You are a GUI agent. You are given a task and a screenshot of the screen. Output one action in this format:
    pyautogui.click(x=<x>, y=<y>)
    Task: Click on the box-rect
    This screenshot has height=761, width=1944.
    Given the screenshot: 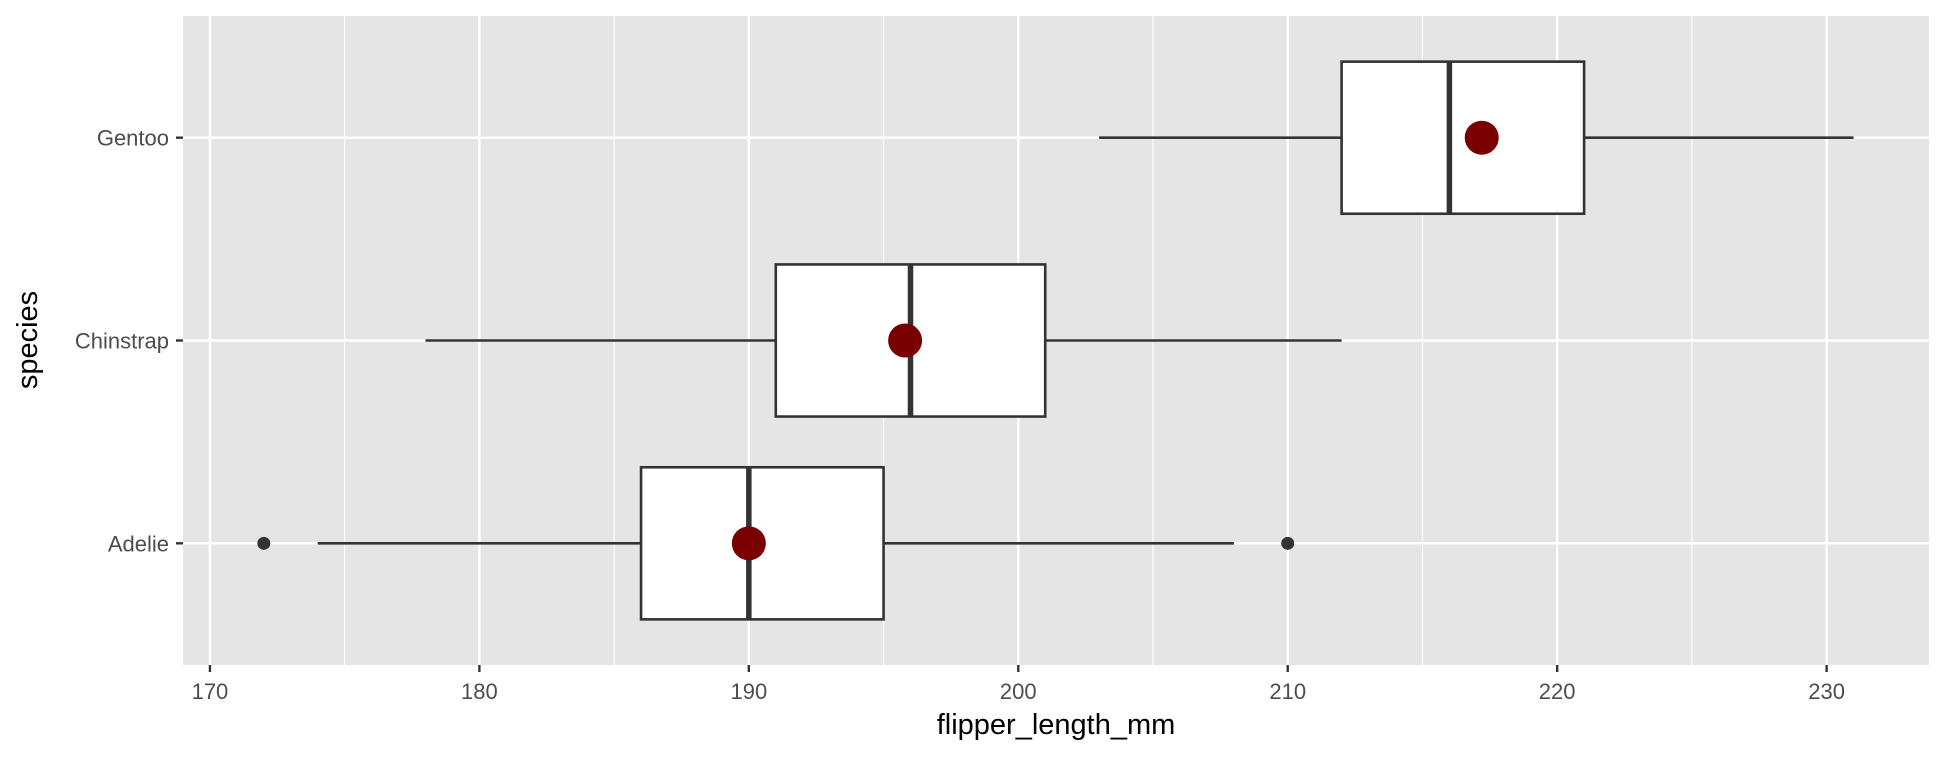 What is the action you would take?
    pyautogui.click(x=1463, y=138)
    